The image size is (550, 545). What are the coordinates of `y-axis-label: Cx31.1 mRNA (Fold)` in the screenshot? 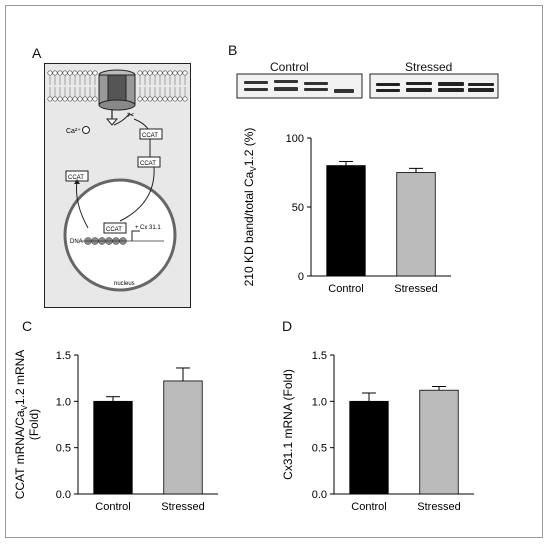 It's located at (288, 424).